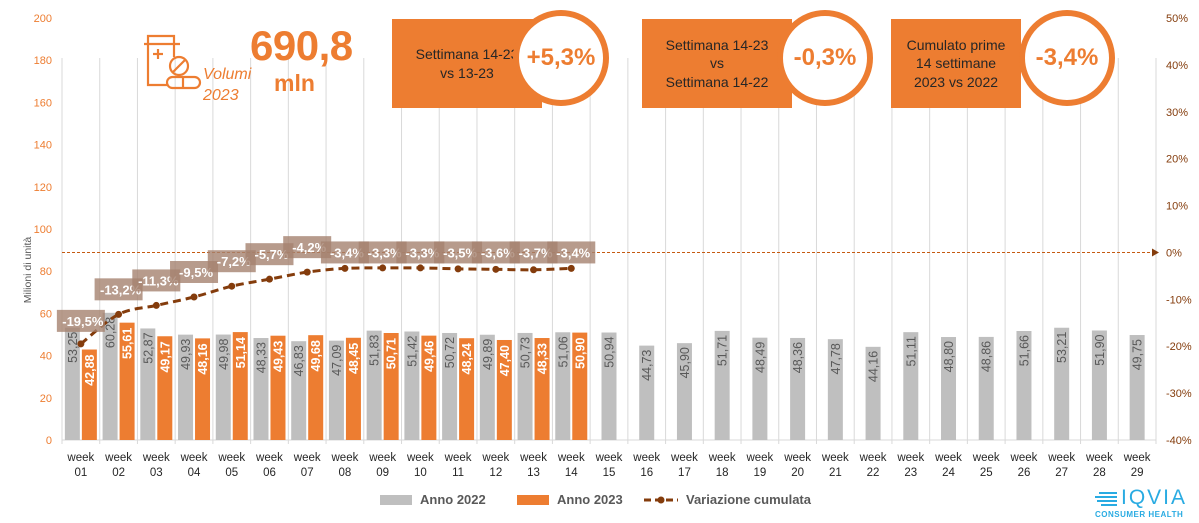 The height and width of the screenshot is (523, 1199). I want to click on variazione-label-text: -3,6%, so click(498, 252).